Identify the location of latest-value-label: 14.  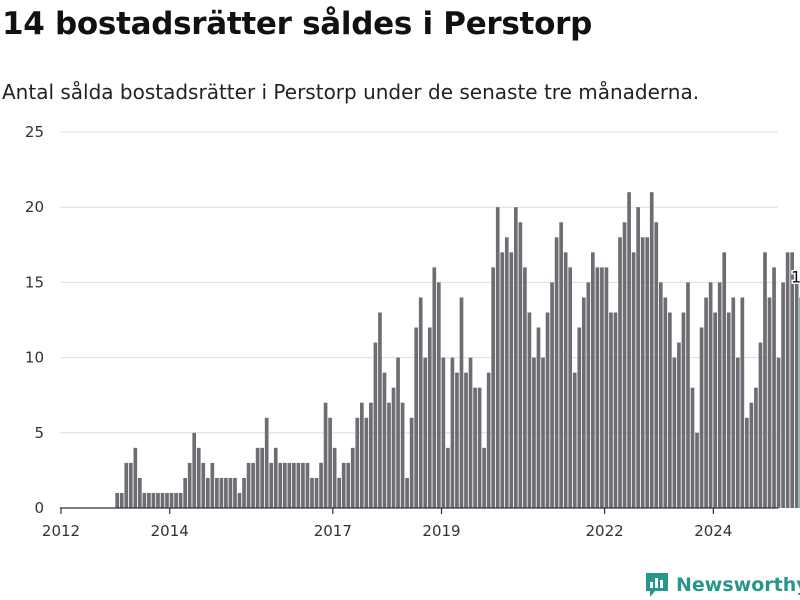
(795, 276).